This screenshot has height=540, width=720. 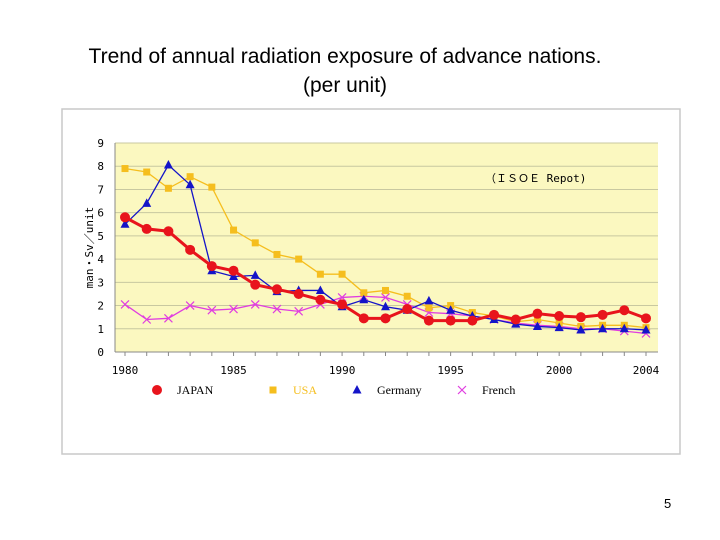 I want to click on y-tick-label: 4, so click(x=100, y=259).